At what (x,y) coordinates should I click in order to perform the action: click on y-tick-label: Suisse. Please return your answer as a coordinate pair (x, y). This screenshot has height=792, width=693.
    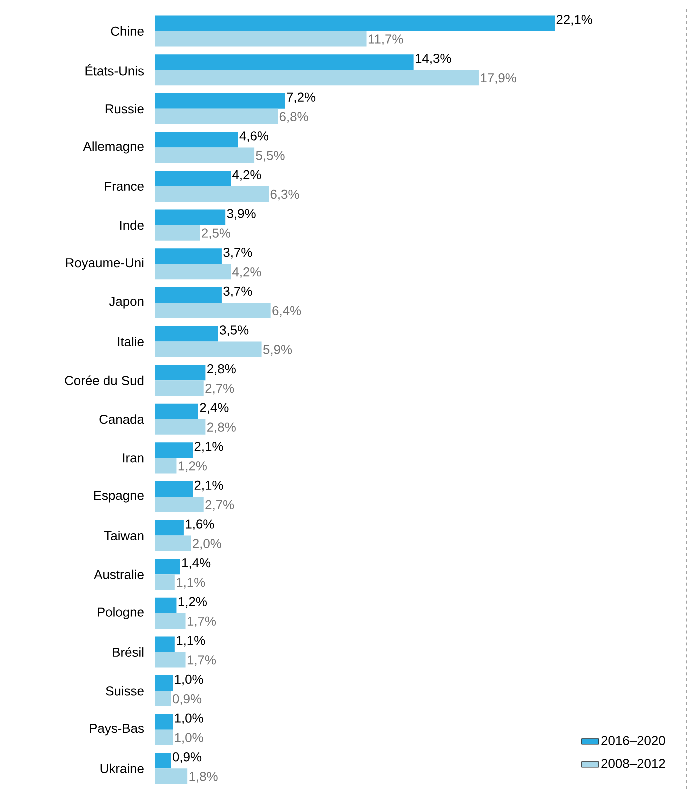
    Looking at the image, I should click on (125, 691).